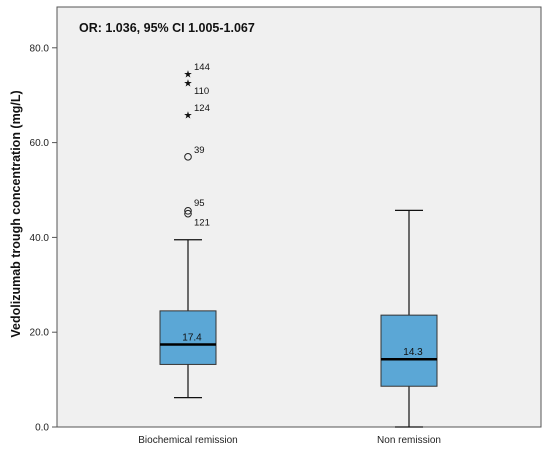 Image resolution: width=550 pixels, height=450 pixels. Describe the element at coordinates (40, 238) in the screenshot. I see `y-tick-label: 40.0` at that location.